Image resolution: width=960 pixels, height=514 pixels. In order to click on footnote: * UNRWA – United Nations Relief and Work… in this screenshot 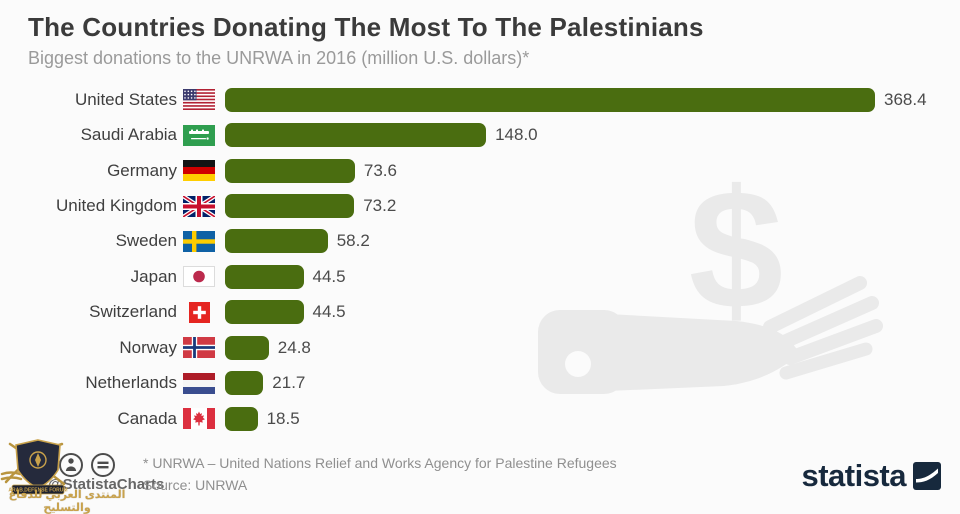, I will do `click(380, 463)`.